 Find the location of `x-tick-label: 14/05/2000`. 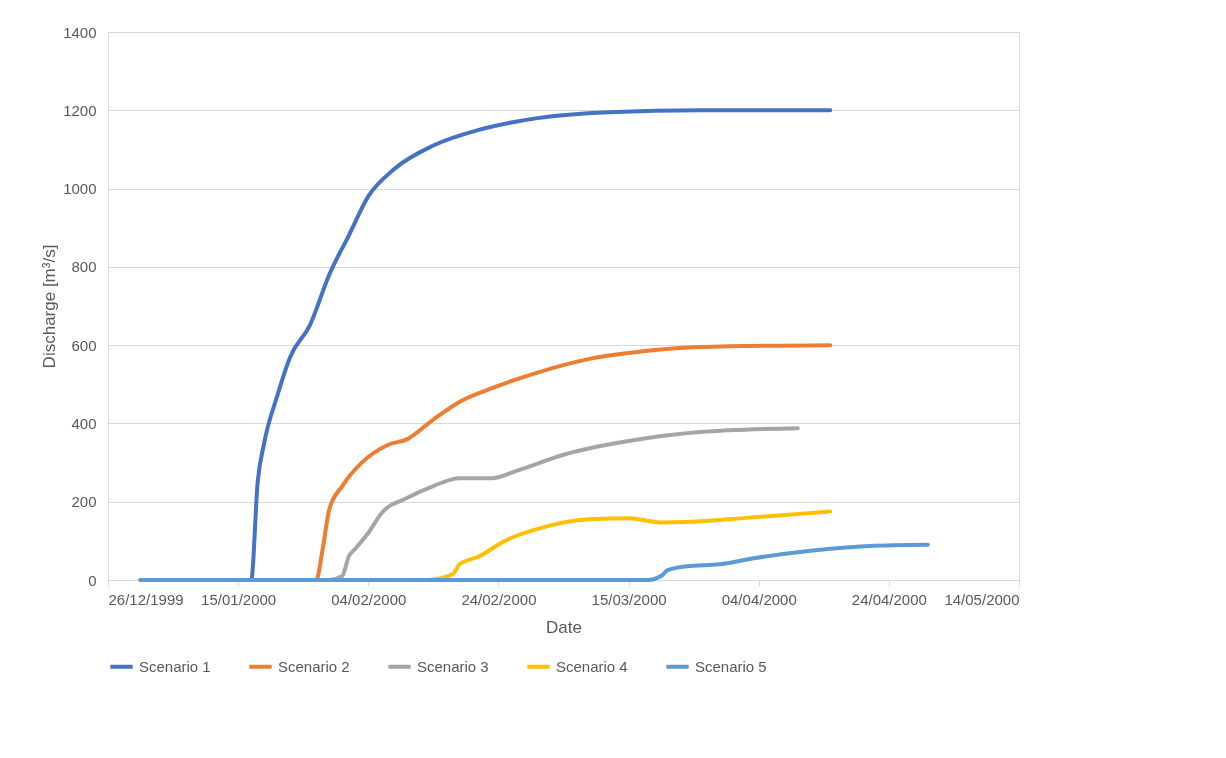

x-tick-label: 14/05/2000 is located at coordinates (982, 599).